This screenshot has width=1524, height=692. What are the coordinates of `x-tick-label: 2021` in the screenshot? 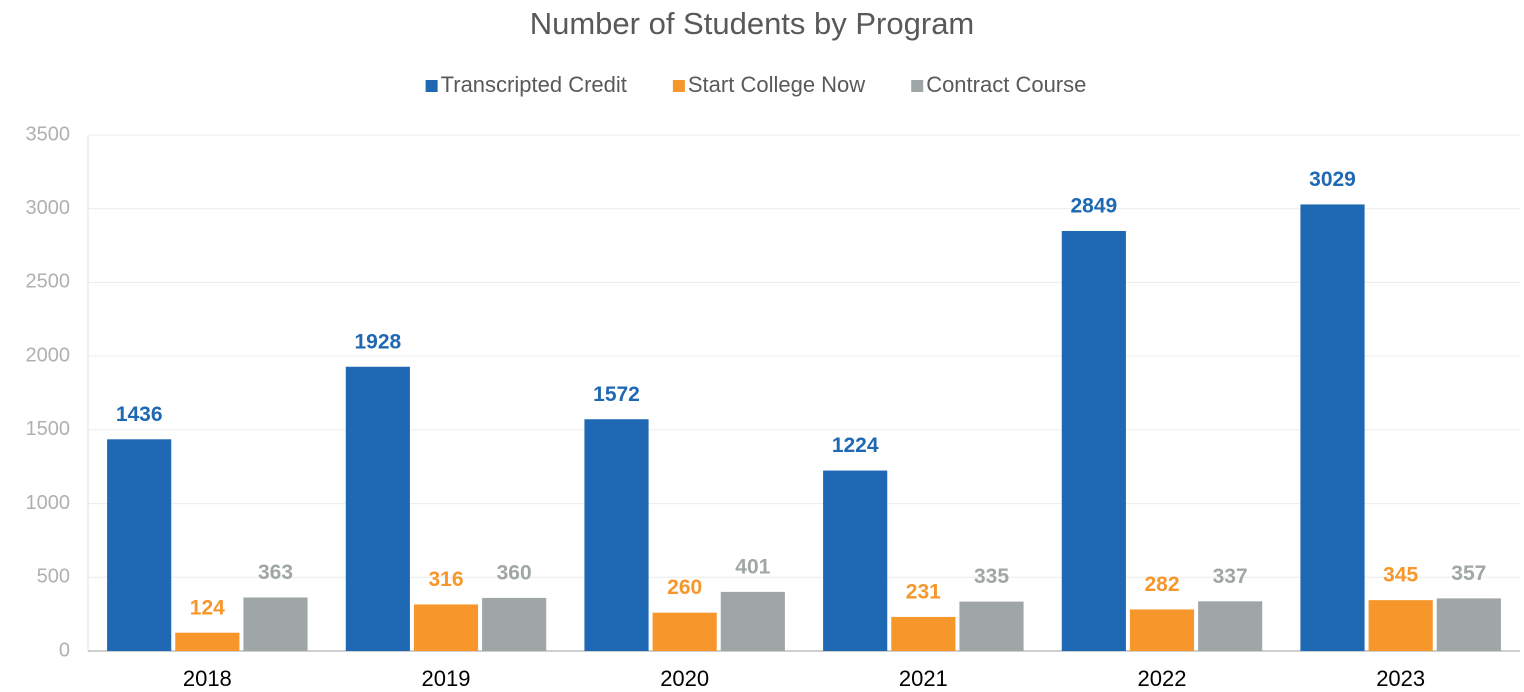 It's located at (923, 678).